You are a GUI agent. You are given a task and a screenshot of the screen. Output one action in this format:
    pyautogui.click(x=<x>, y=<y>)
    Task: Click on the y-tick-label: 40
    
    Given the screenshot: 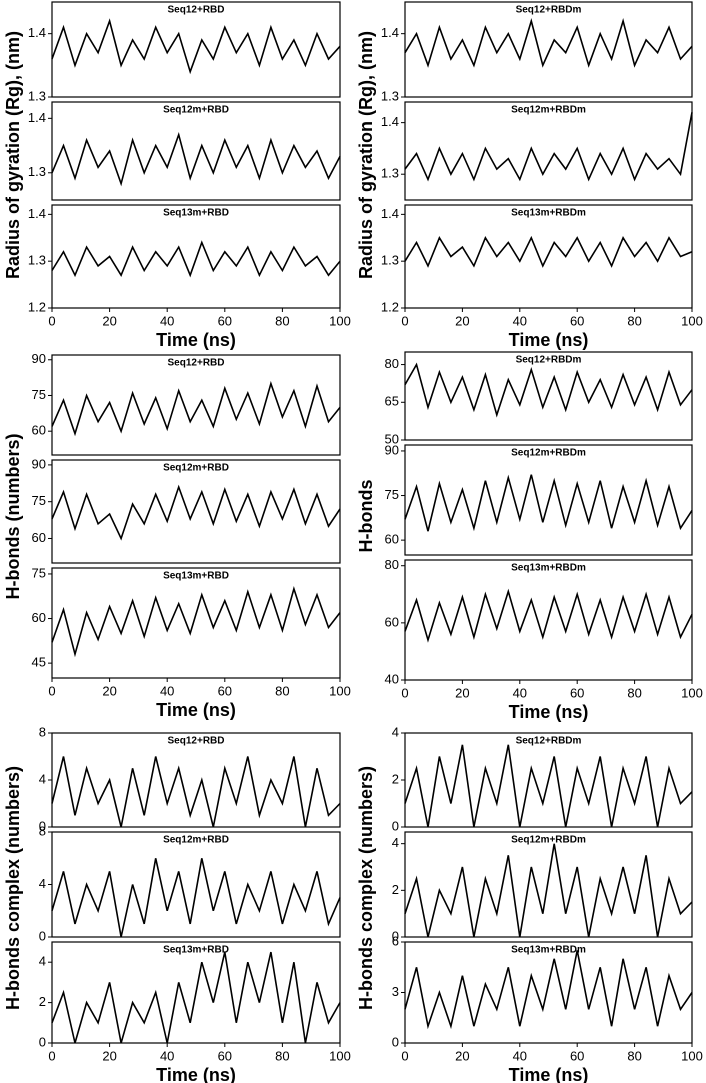 What is the action you would take?
    pyautogui.click(x=392, y=678)
    